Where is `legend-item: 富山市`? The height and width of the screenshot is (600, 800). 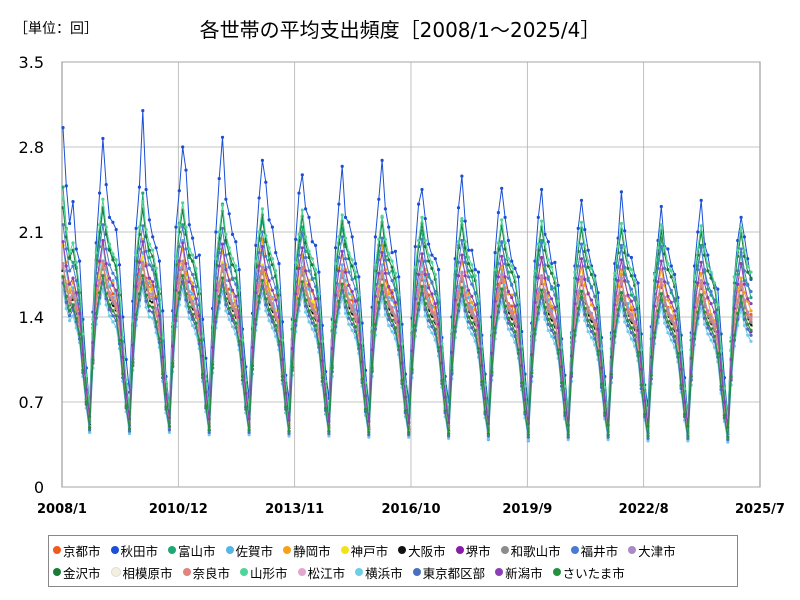
legend-item: 富山市 is located at coordinates (192, 550).